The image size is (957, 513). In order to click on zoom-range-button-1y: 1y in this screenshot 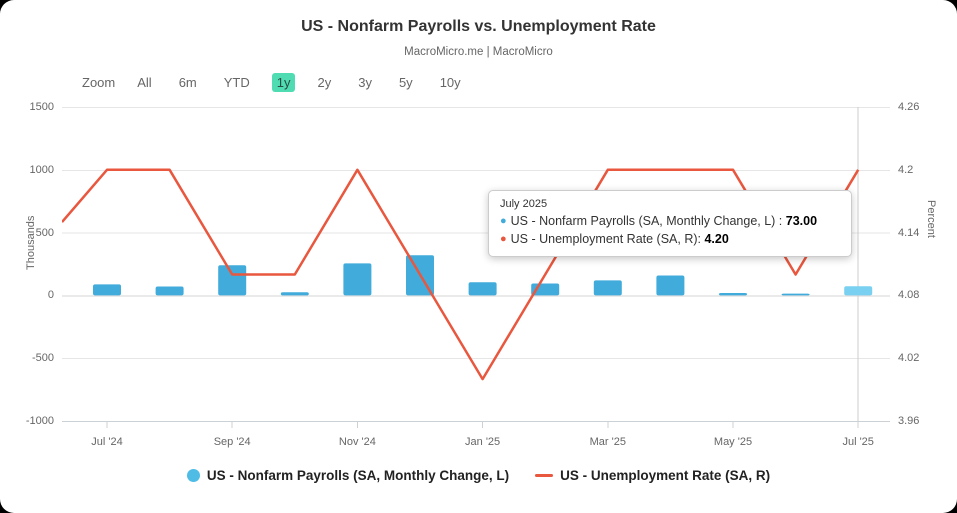, I will do `click(283, 82)`.